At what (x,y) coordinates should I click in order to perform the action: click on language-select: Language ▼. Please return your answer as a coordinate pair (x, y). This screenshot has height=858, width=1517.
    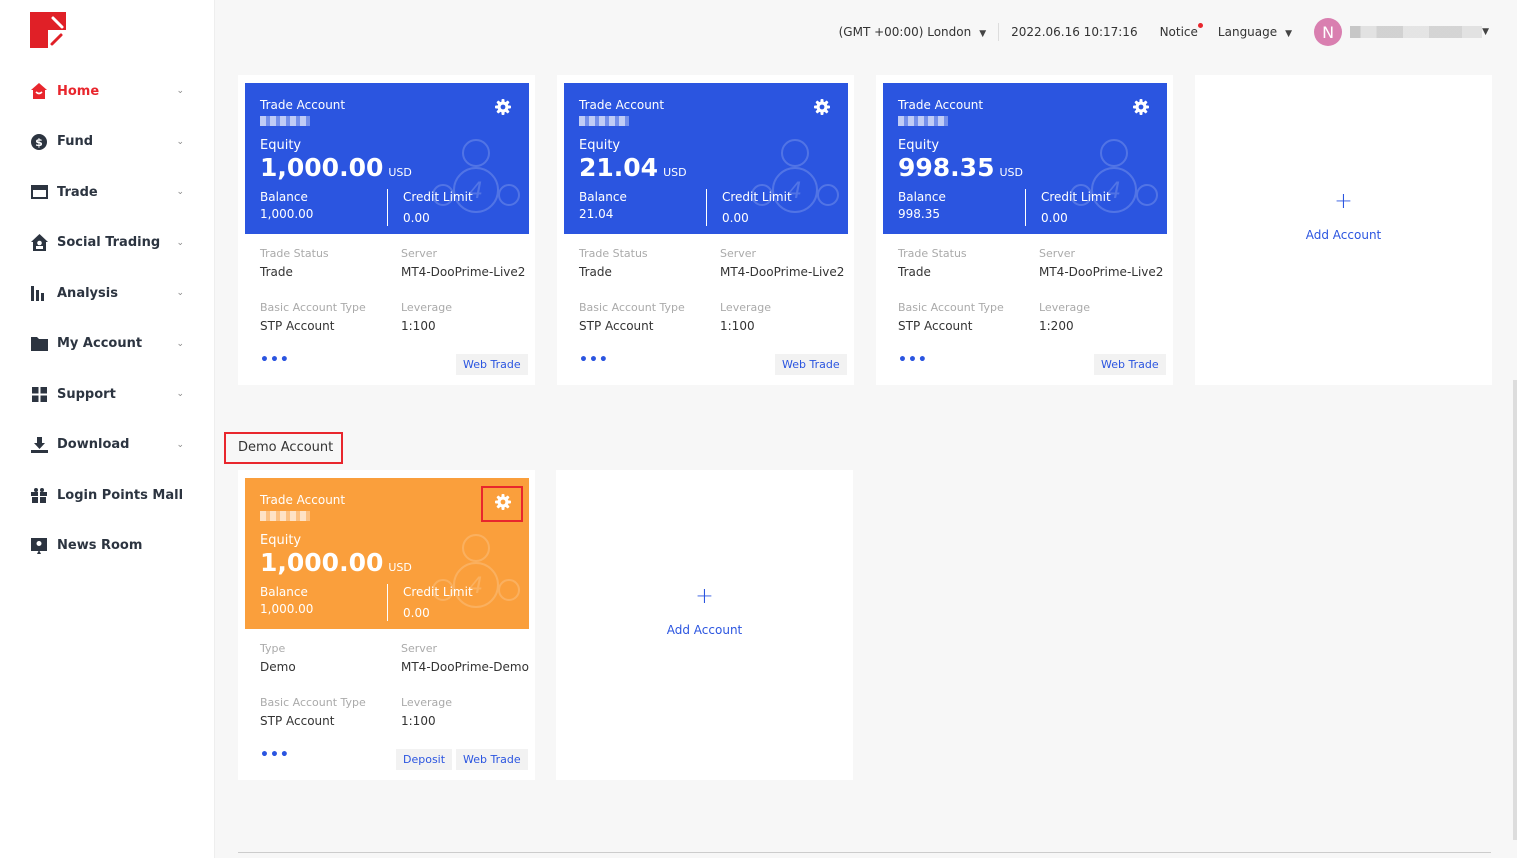
    Looking at the image, I should click on (1255, 32).